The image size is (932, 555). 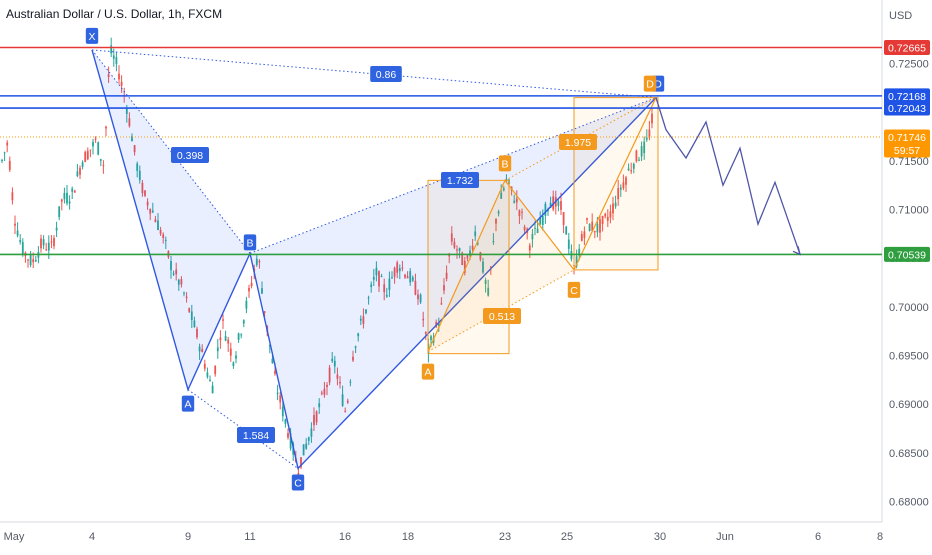 I want to click on countdown-timer: 59:57, so click(x=907, y=151).